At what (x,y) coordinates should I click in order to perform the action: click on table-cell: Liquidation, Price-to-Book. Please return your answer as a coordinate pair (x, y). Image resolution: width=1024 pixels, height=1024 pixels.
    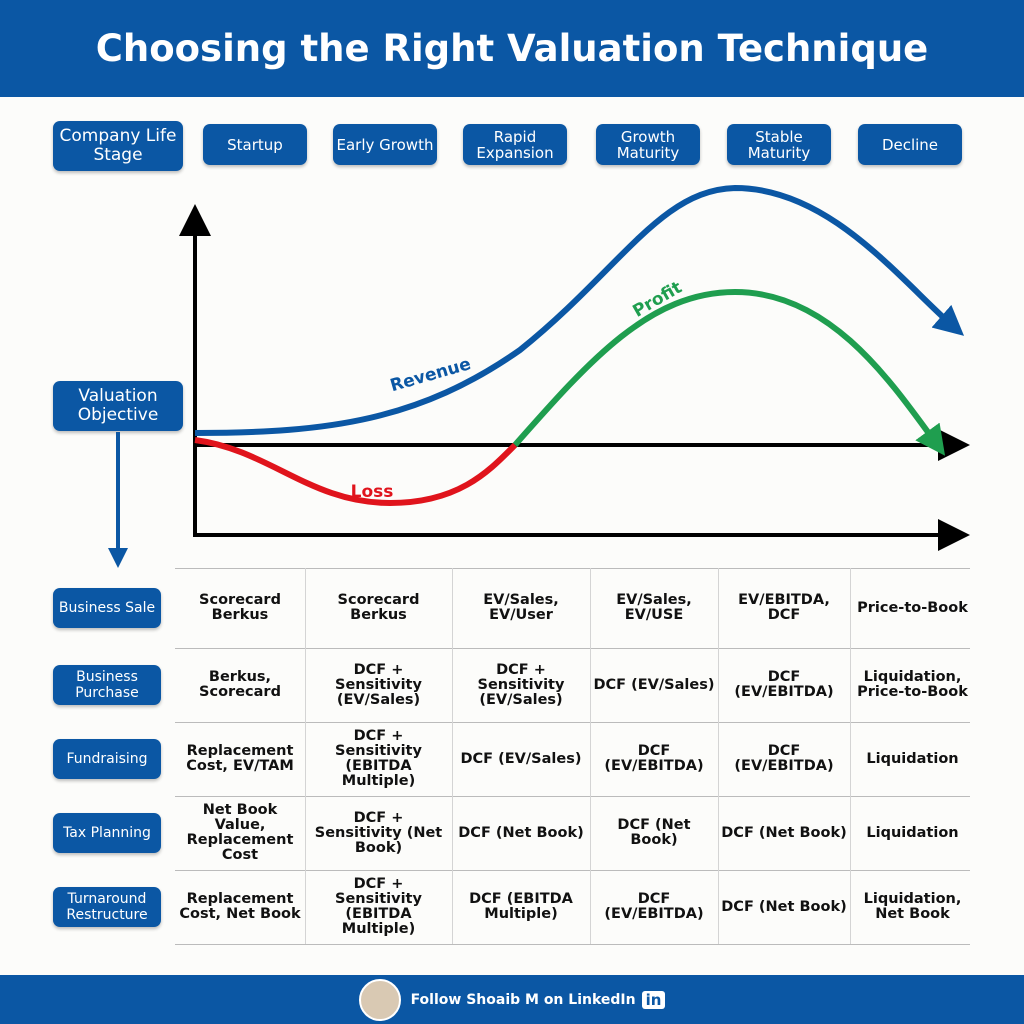
    Looking at the image, I should click on (912, 684).